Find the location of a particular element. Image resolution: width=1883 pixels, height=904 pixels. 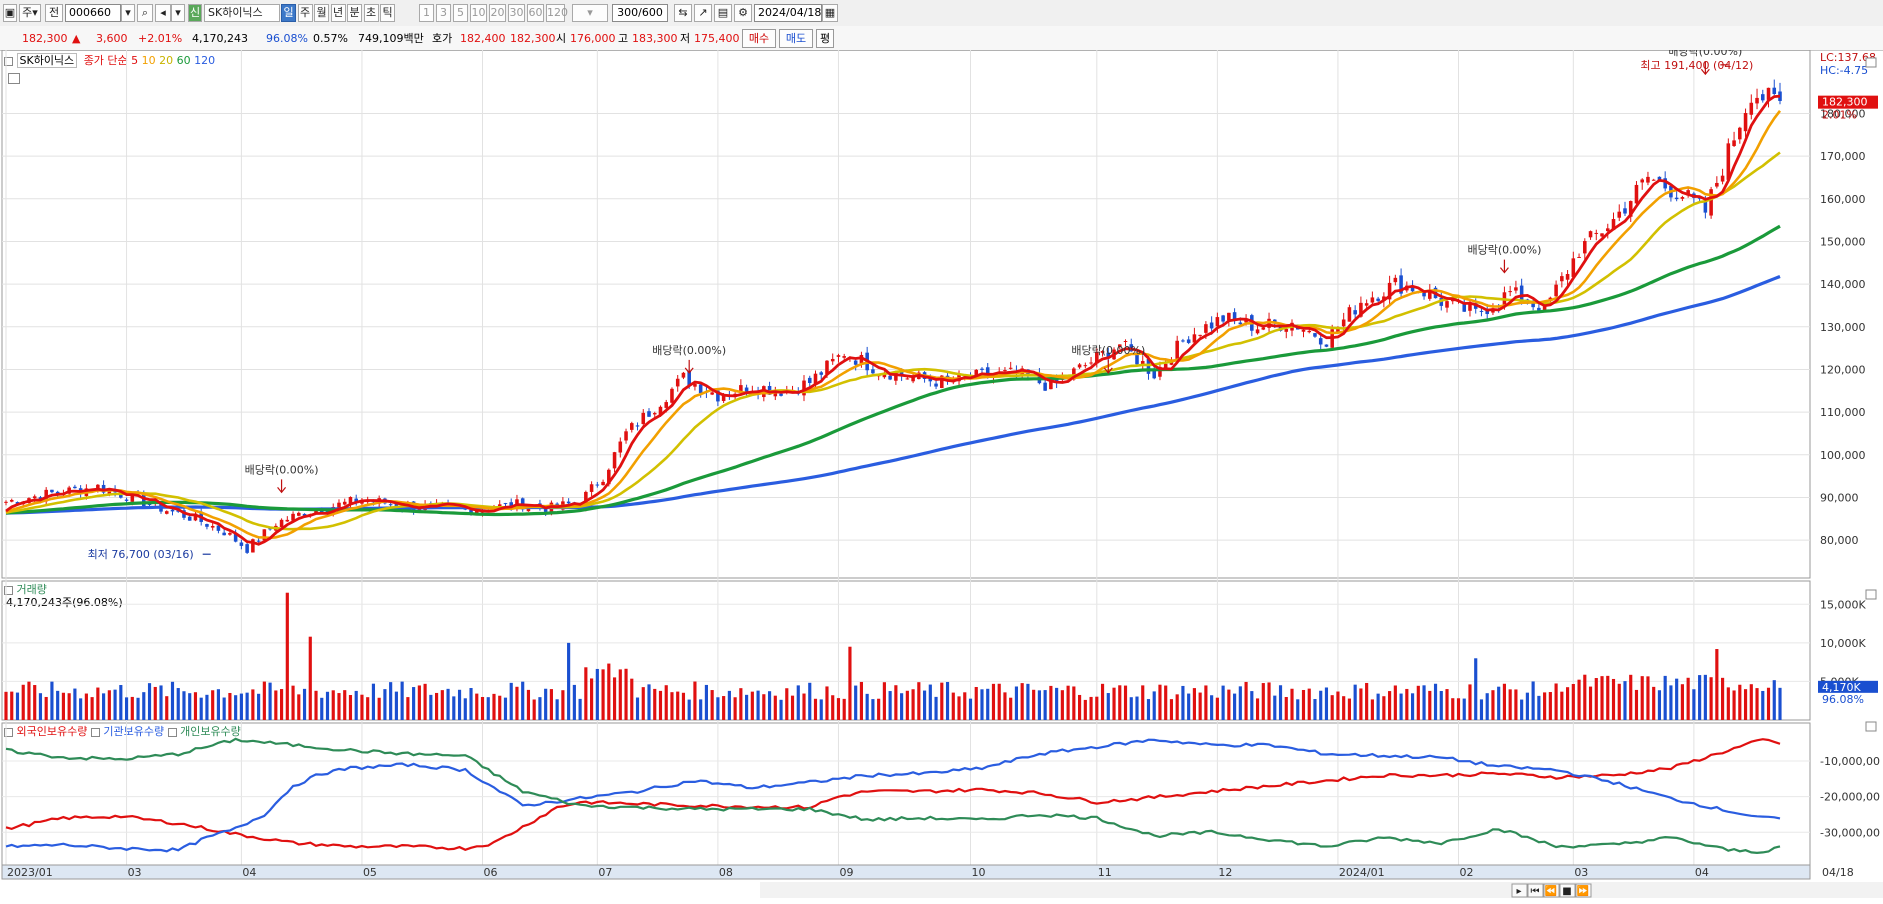

period-button-3: 년 is located at coordinates (338, 13).